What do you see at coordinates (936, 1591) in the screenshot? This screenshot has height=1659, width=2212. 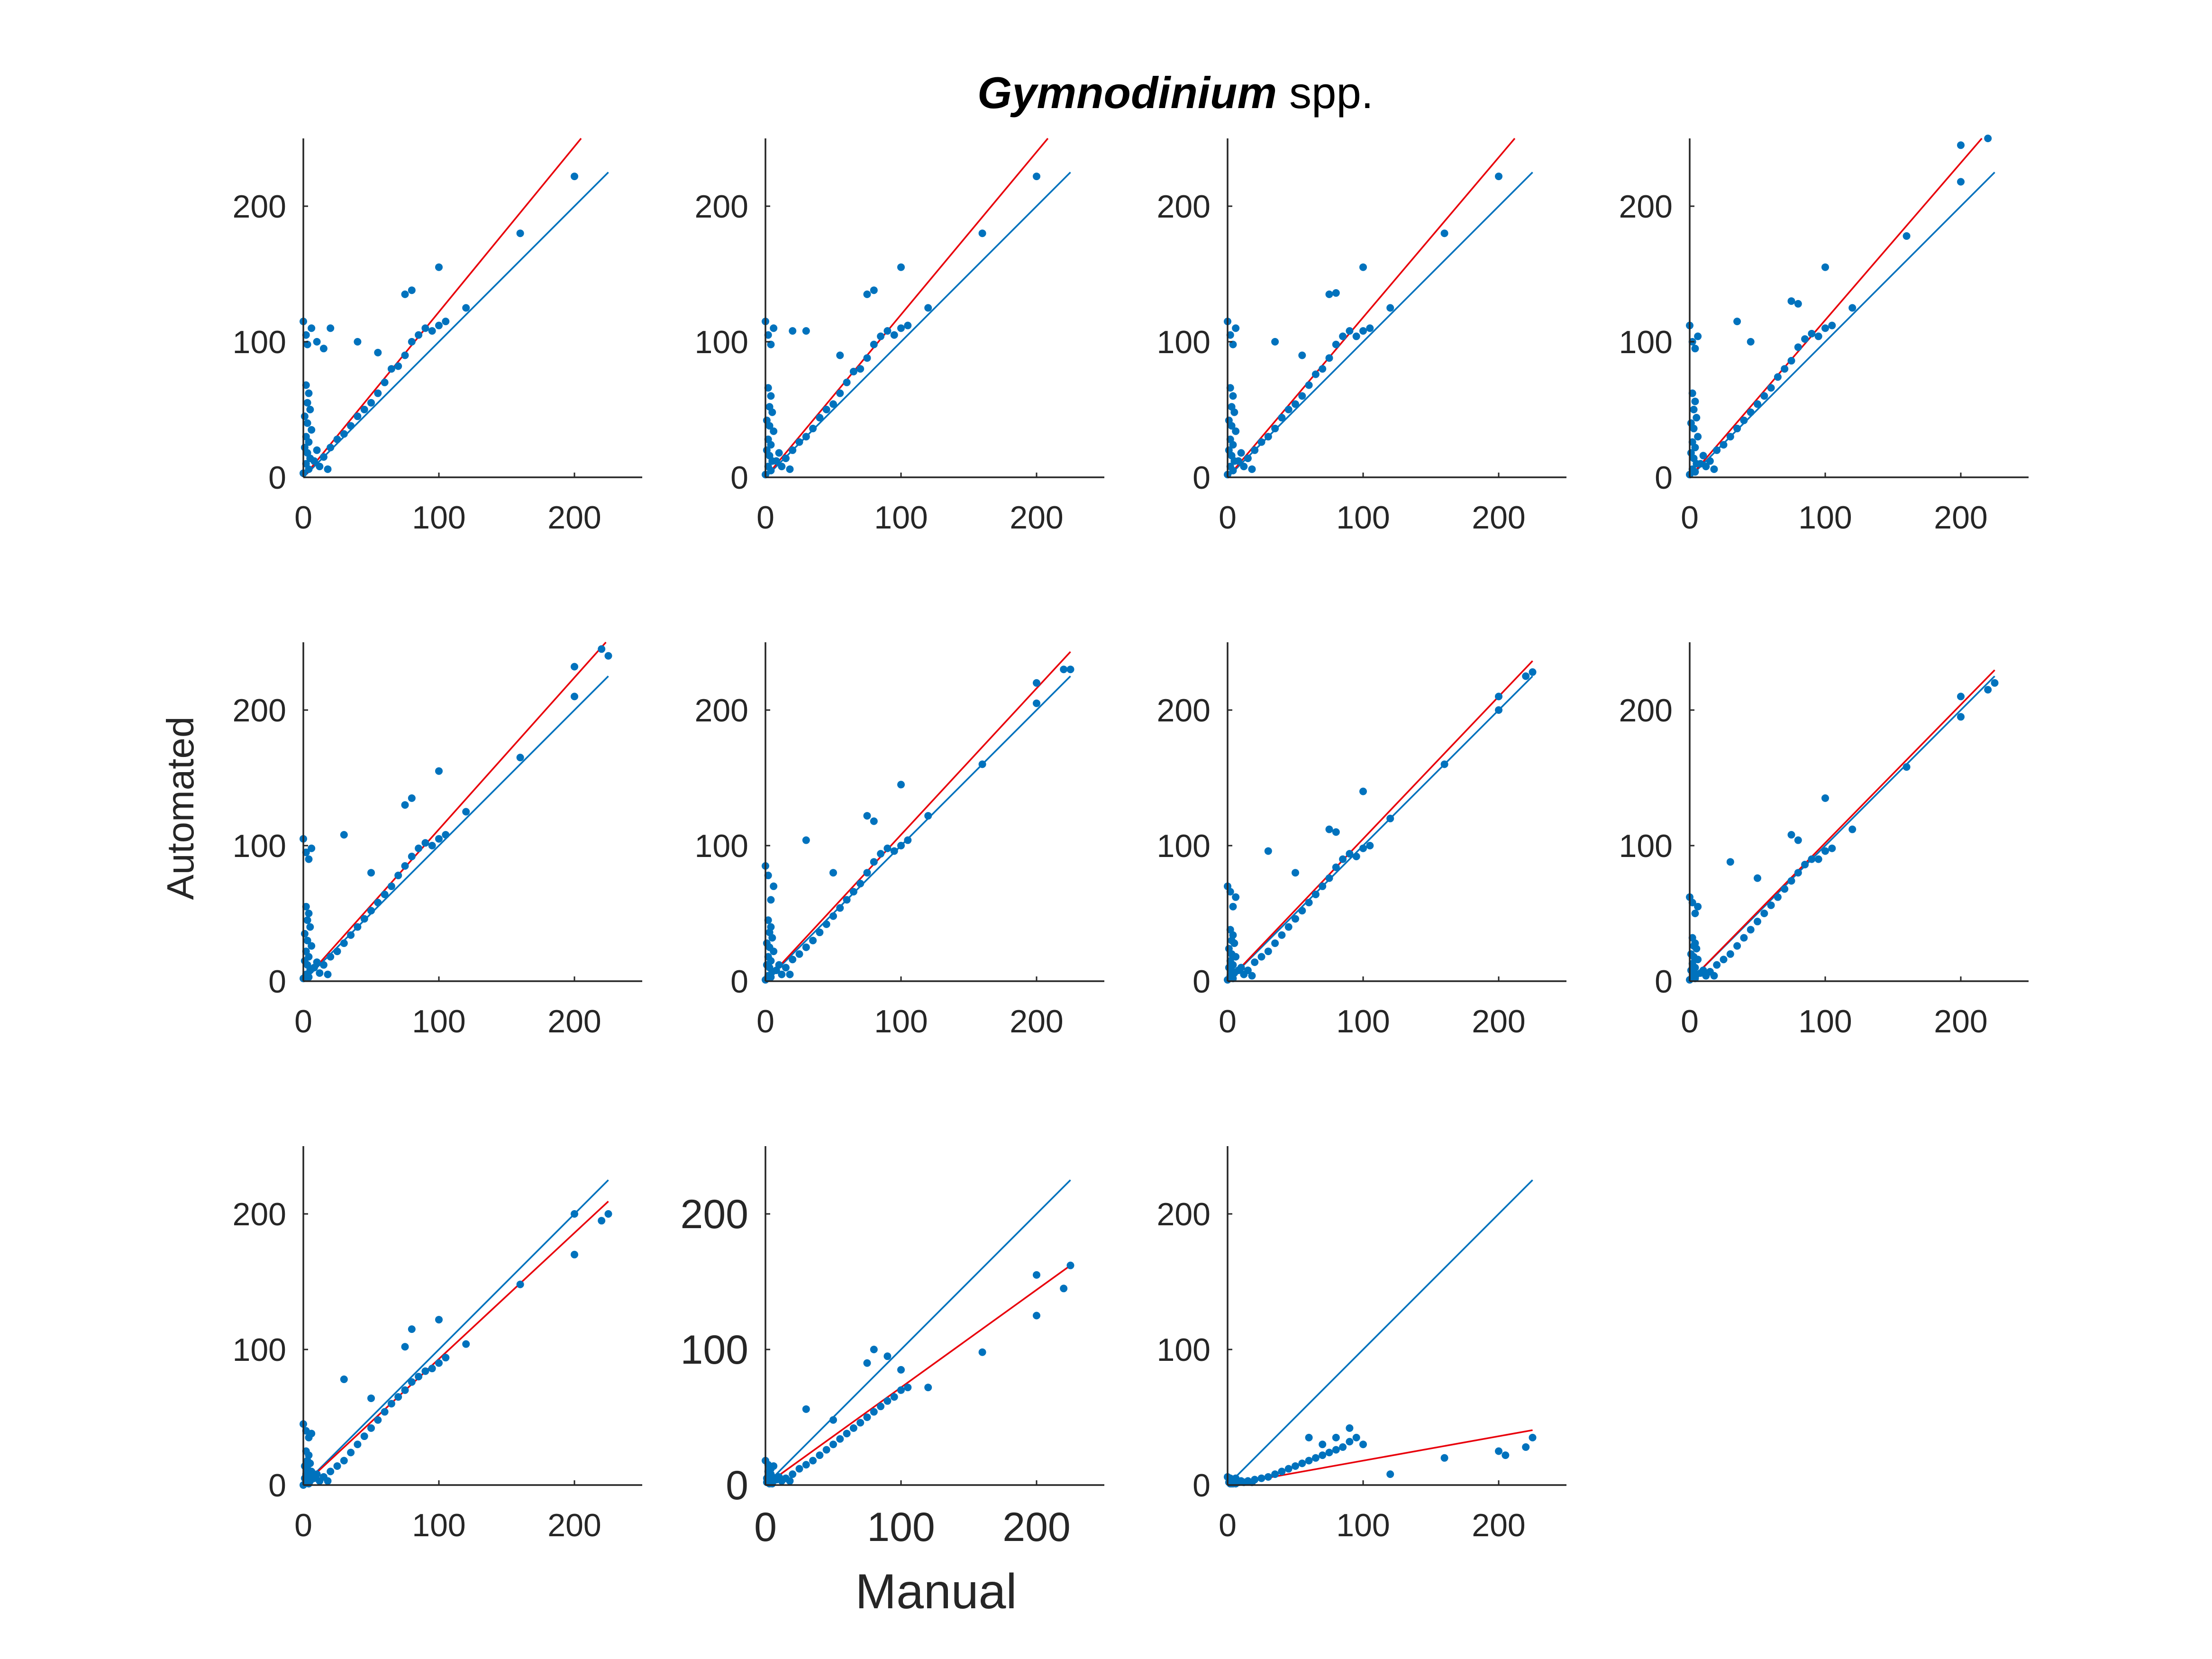 I see `x-axis-label: Manual` at bounding box center [936, 1591].